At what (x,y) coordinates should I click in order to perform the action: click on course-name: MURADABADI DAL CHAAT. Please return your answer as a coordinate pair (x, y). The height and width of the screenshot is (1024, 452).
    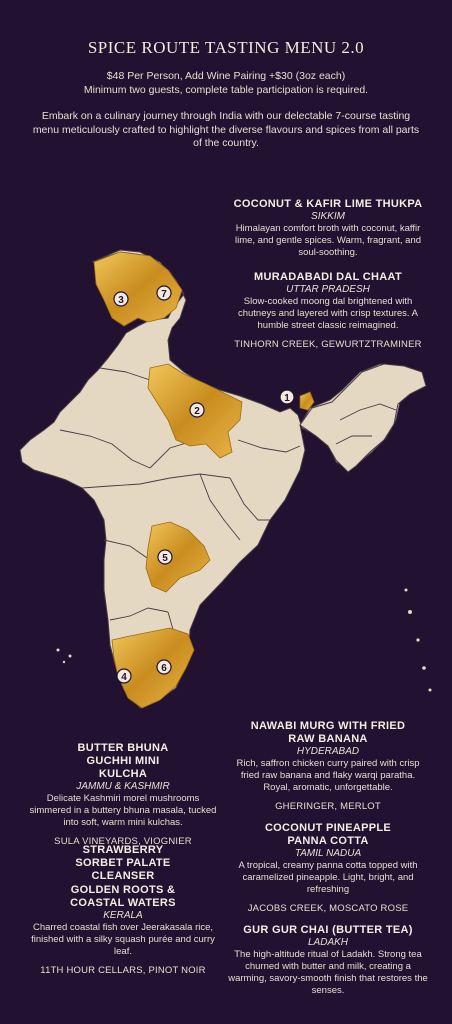
    Looking at the image, I should click on (328, 277).